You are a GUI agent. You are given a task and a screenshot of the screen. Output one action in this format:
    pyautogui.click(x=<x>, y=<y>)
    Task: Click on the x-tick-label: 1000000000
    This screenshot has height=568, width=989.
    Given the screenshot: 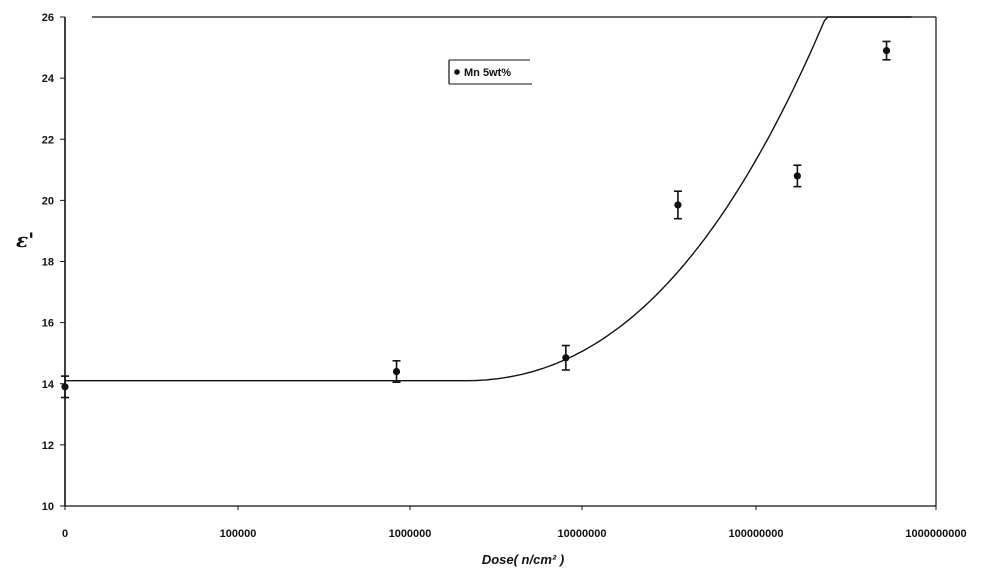 What is the action you would take?
    pyautogui.click(x=935, y=534)
    